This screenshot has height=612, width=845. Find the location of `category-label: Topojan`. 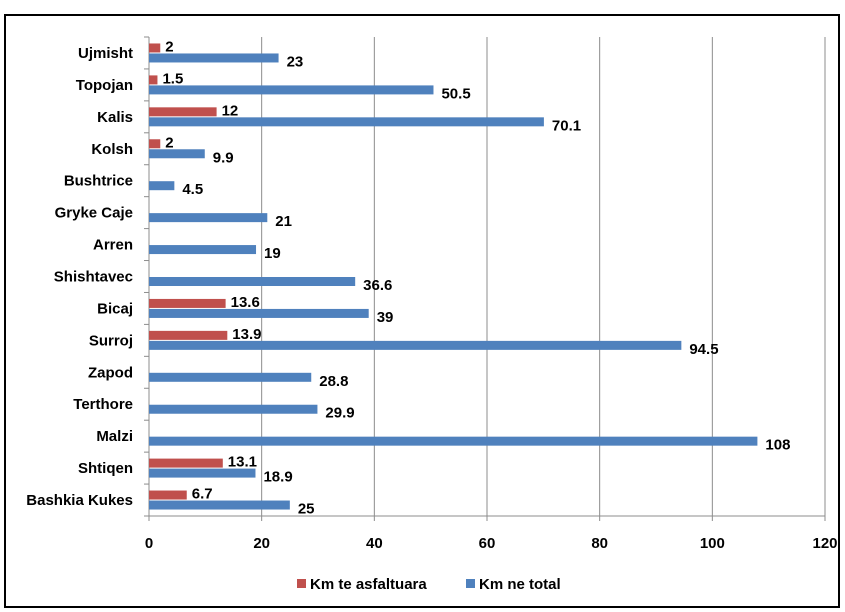

category-label: Topojan is located at coordinates (104, 85).